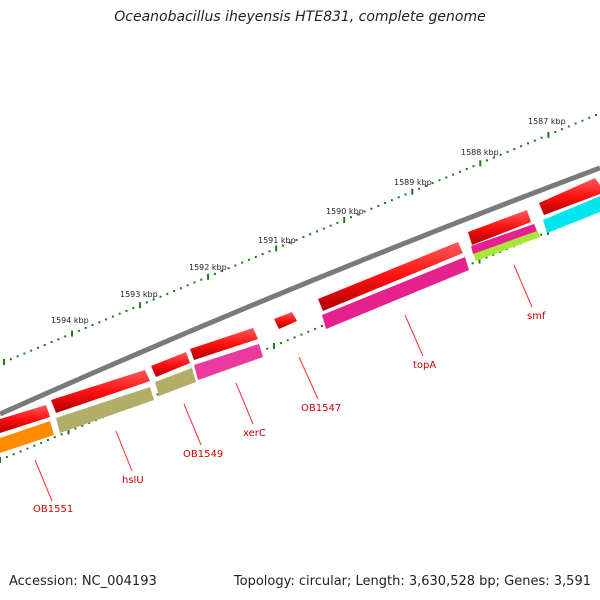  Describe the element at coordinates (203, 454) in the screenshot. I see `gene-label-OB1549: OB1549` at that location.